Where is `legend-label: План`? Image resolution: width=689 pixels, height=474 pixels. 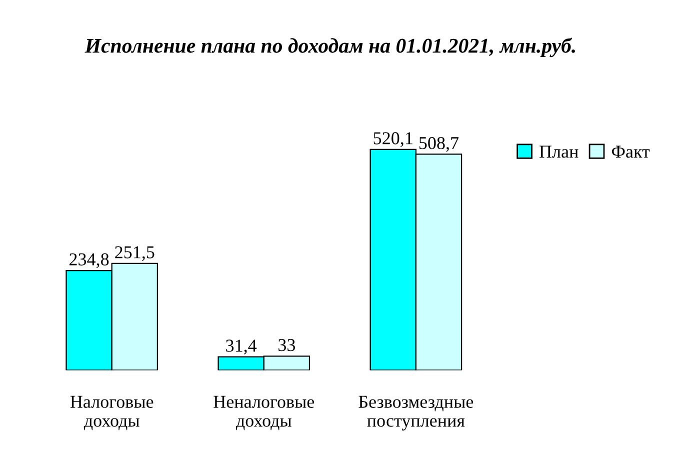 legend-label: План is located at coordinates (559, 152).